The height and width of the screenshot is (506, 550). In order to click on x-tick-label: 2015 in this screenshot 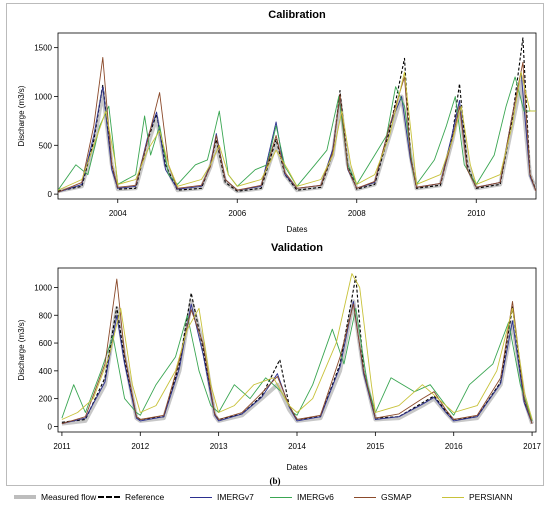, I will do `click(375, 446)`.